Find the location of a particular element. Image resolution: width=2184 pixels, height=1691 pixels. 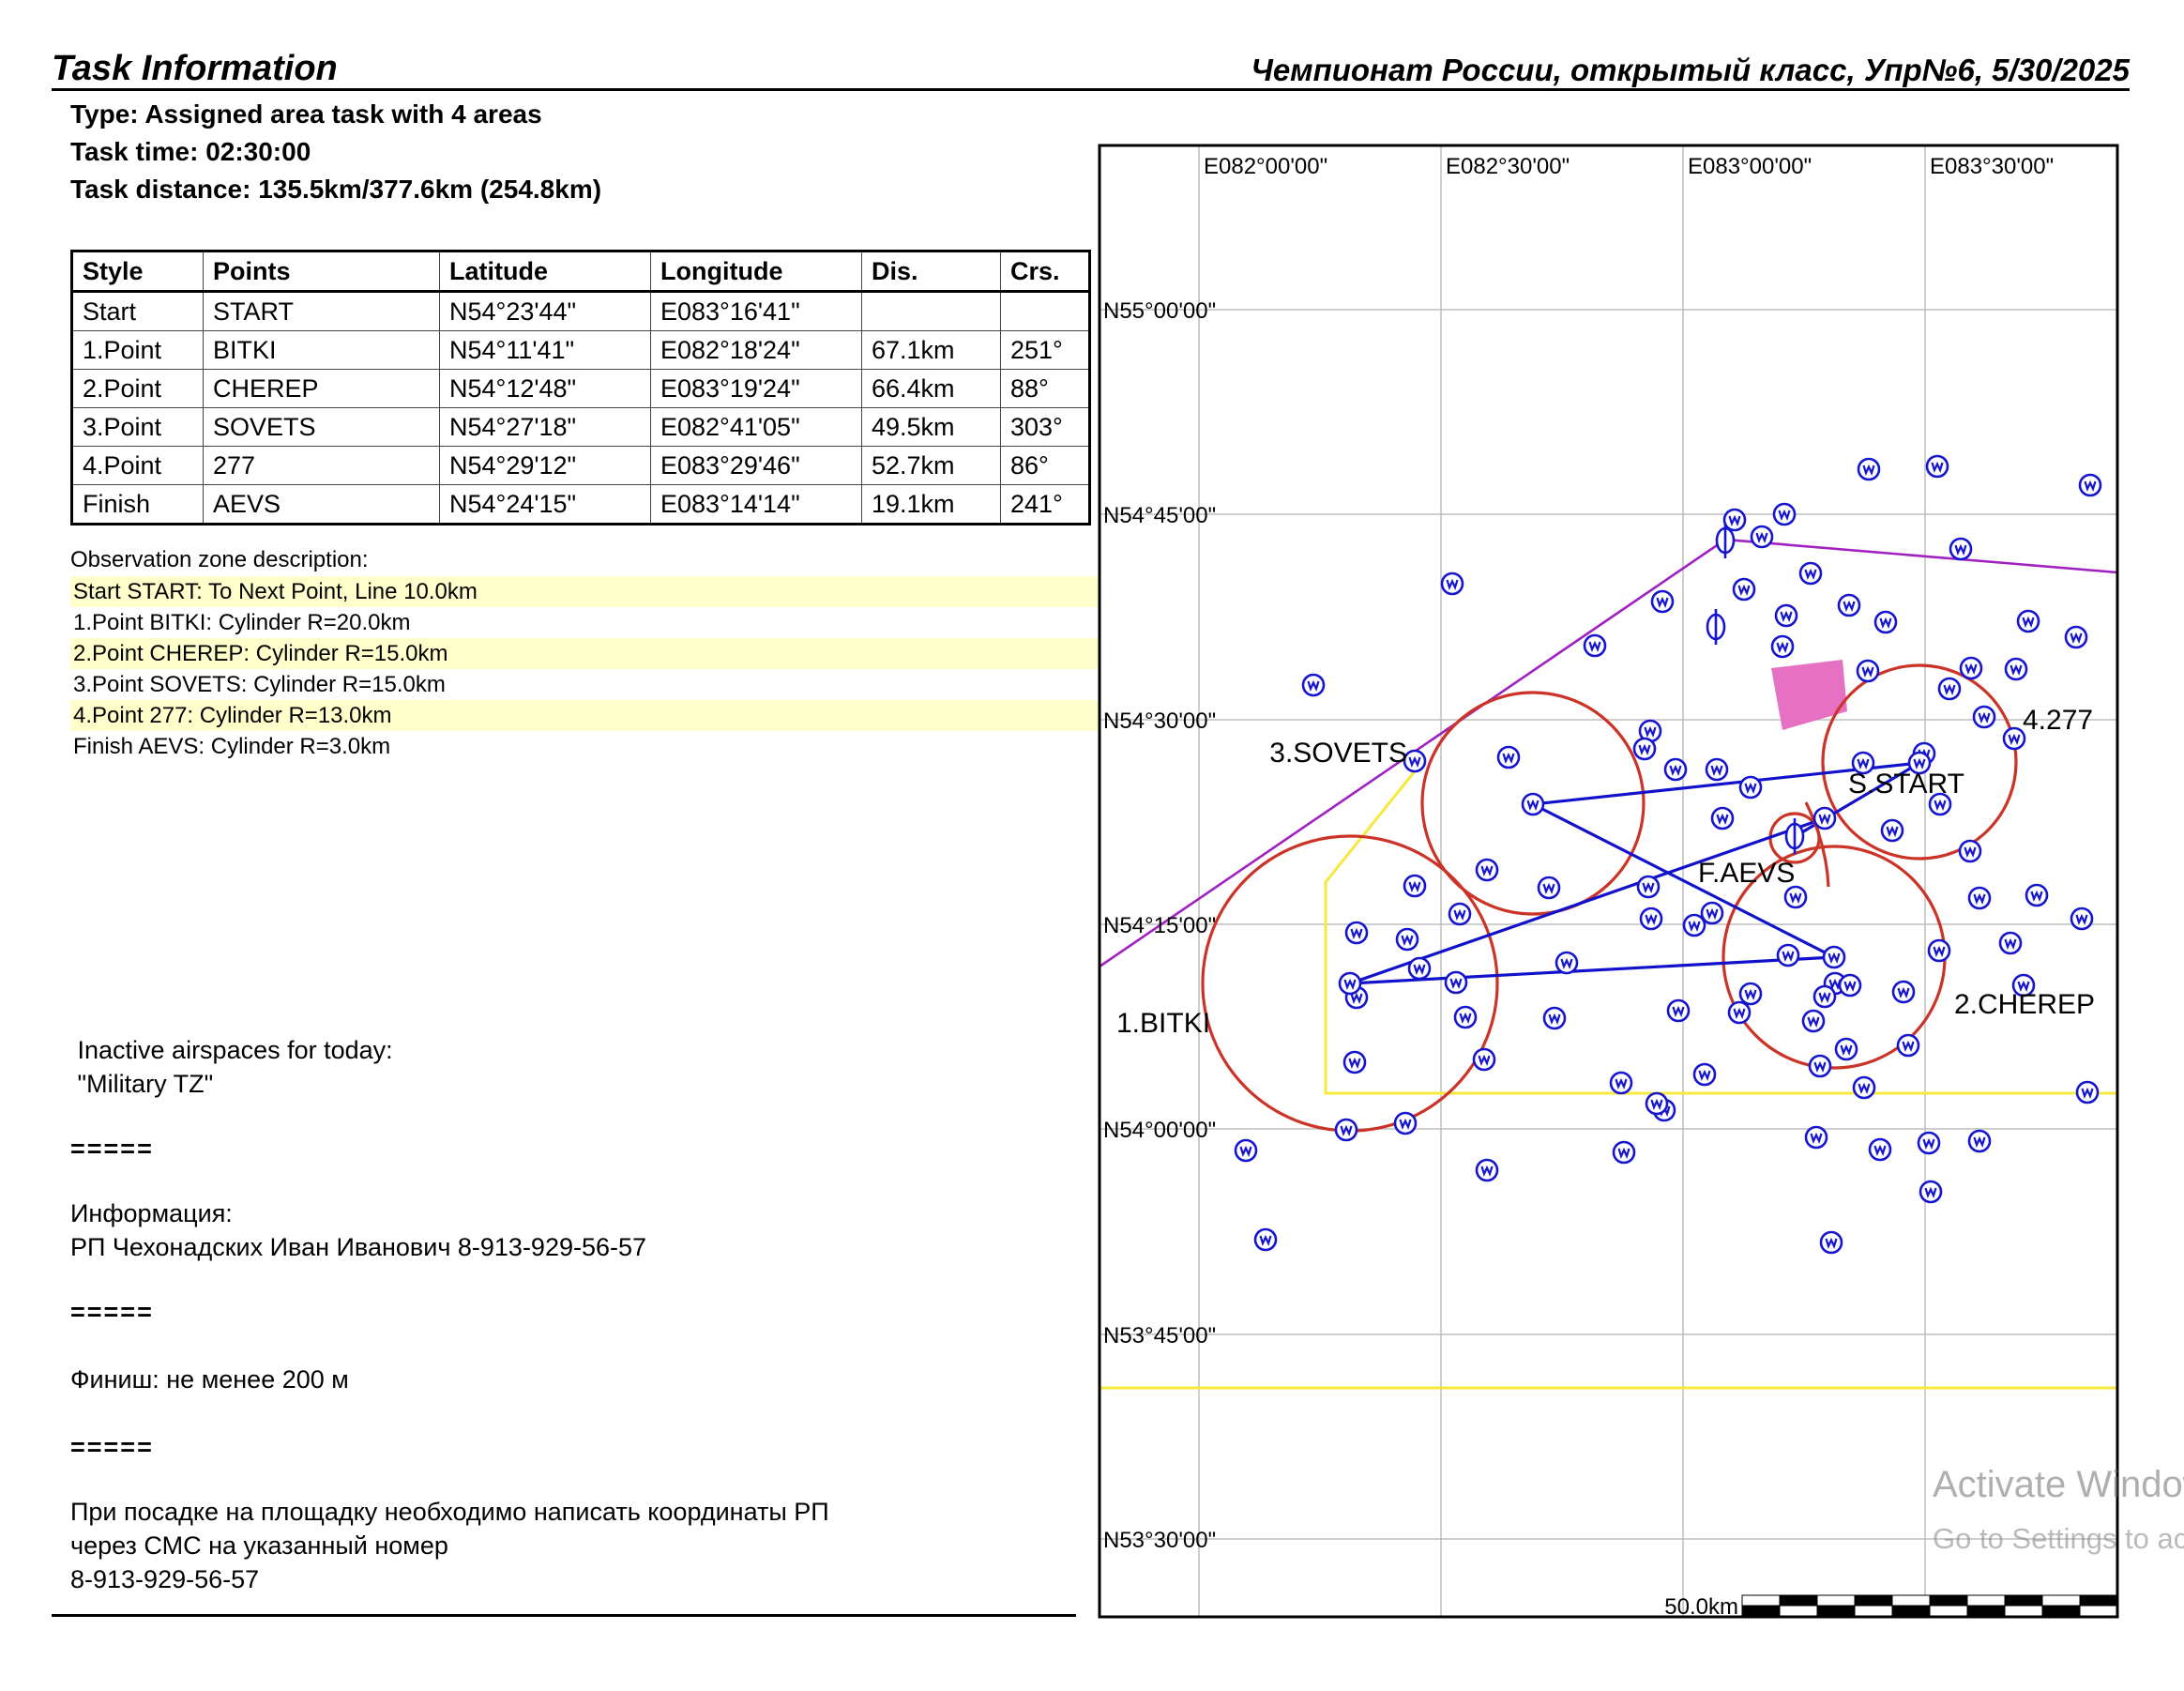

column-header: Dis. is located at coordinates (931, 272).